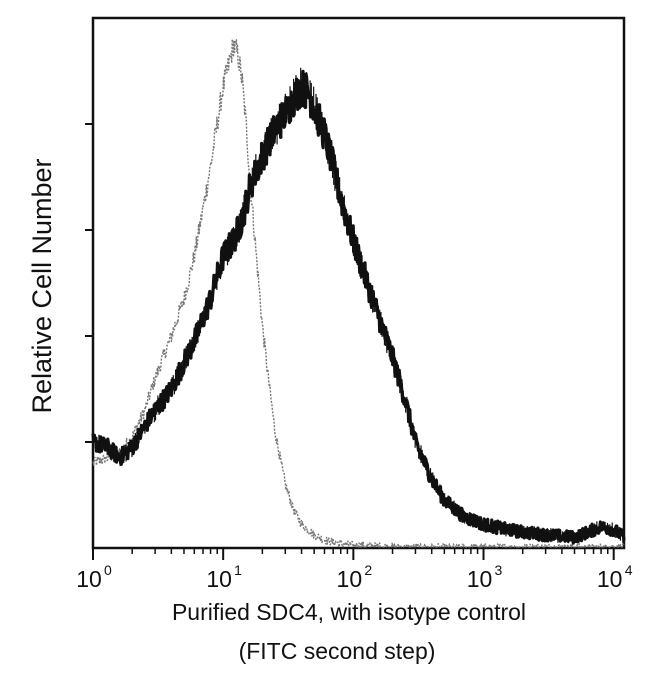 This screenshot has height=679, width=650. I want to click on x-tick-exponent-2: 2, so click(368, 570).